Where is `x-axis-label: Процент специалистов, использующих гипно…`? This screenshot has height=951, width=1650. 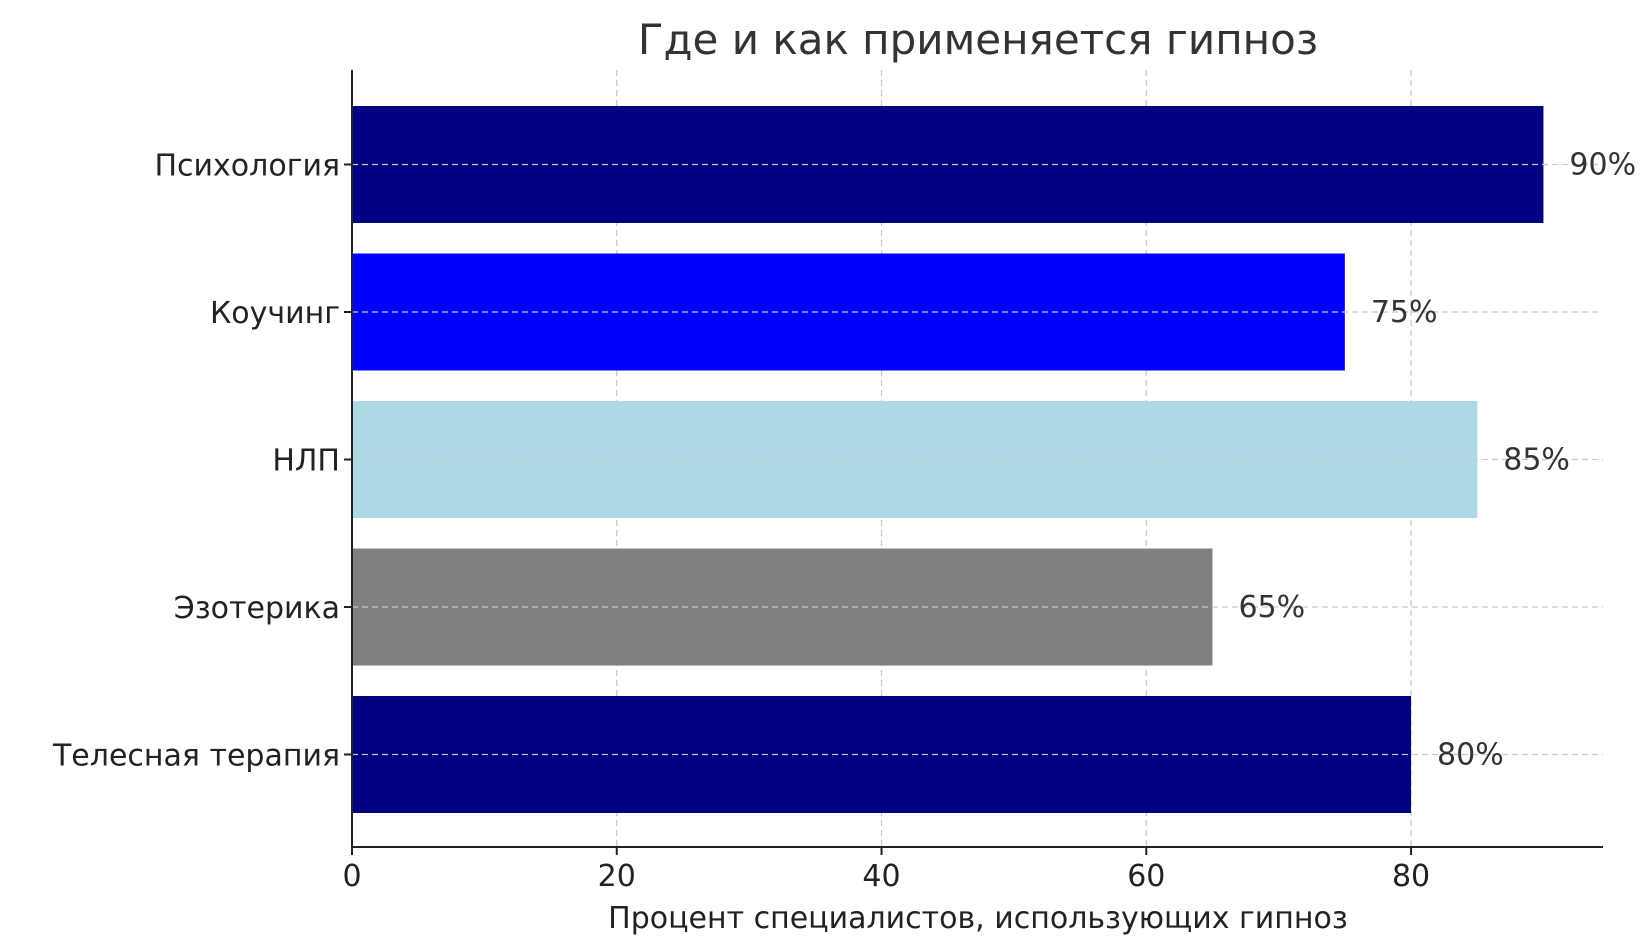 x-axis-label: Процент специалистов, использующих гипно… is located at coordinates (978, 918).